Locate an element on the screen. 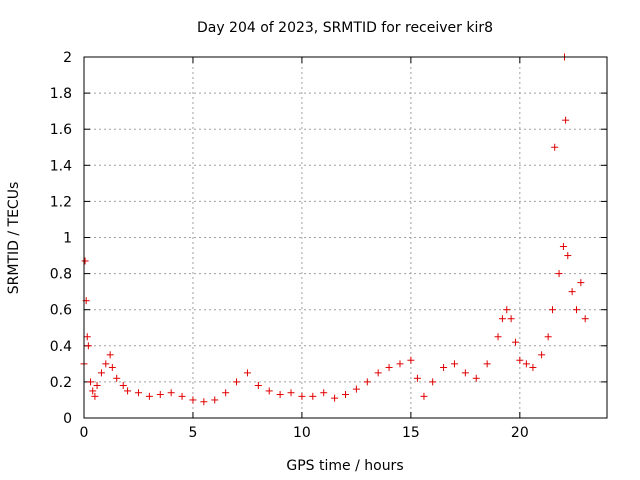  x-tick-label: 10 is located at coordinates (302, 433).